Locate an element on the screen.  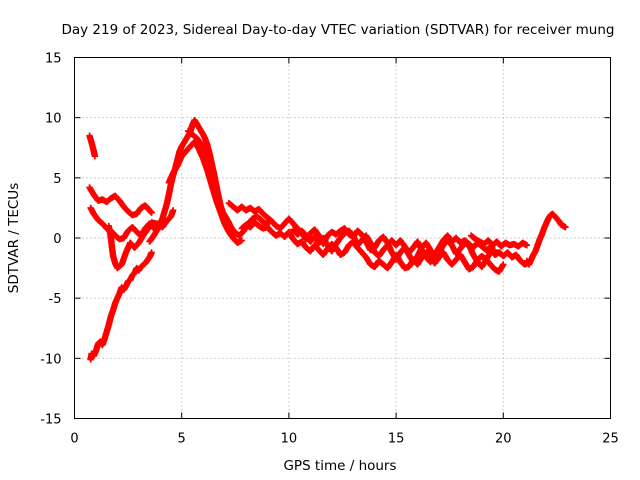
y-tick-label: 10 is located at coordinates (53, 119).